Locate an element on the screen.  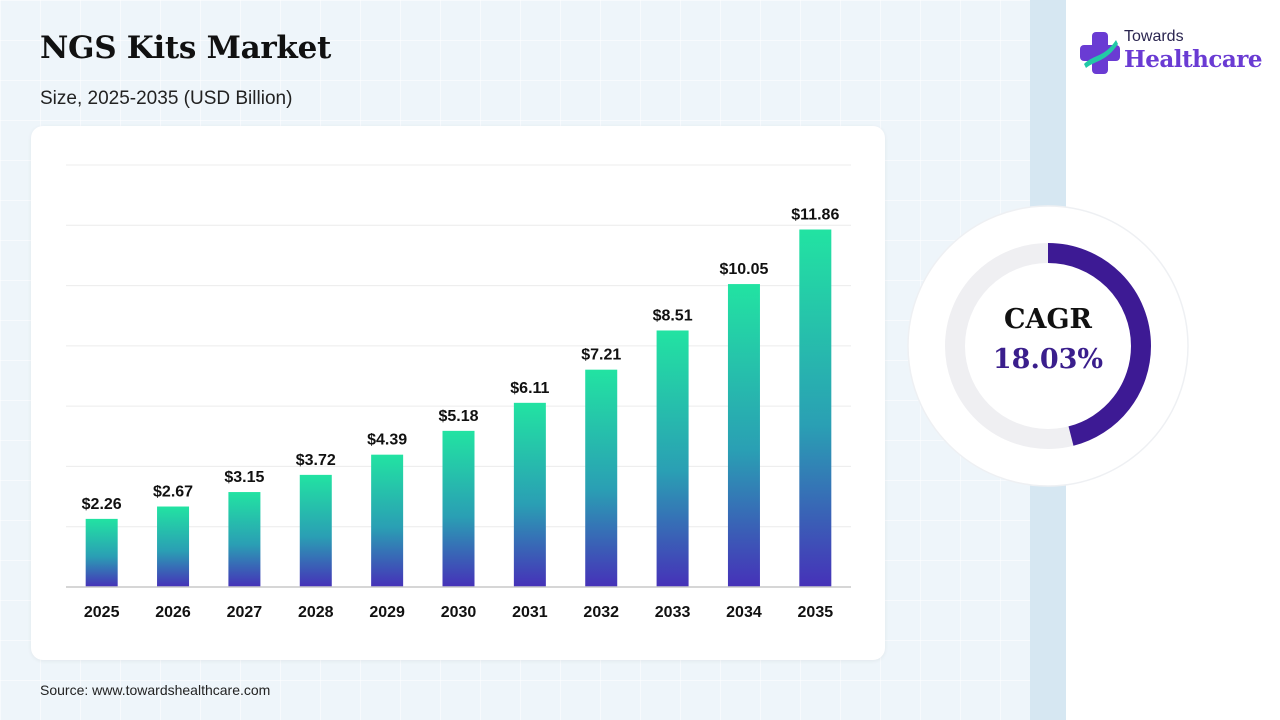
bar-value-label: $10.05 is located at coordinates (743, 269).